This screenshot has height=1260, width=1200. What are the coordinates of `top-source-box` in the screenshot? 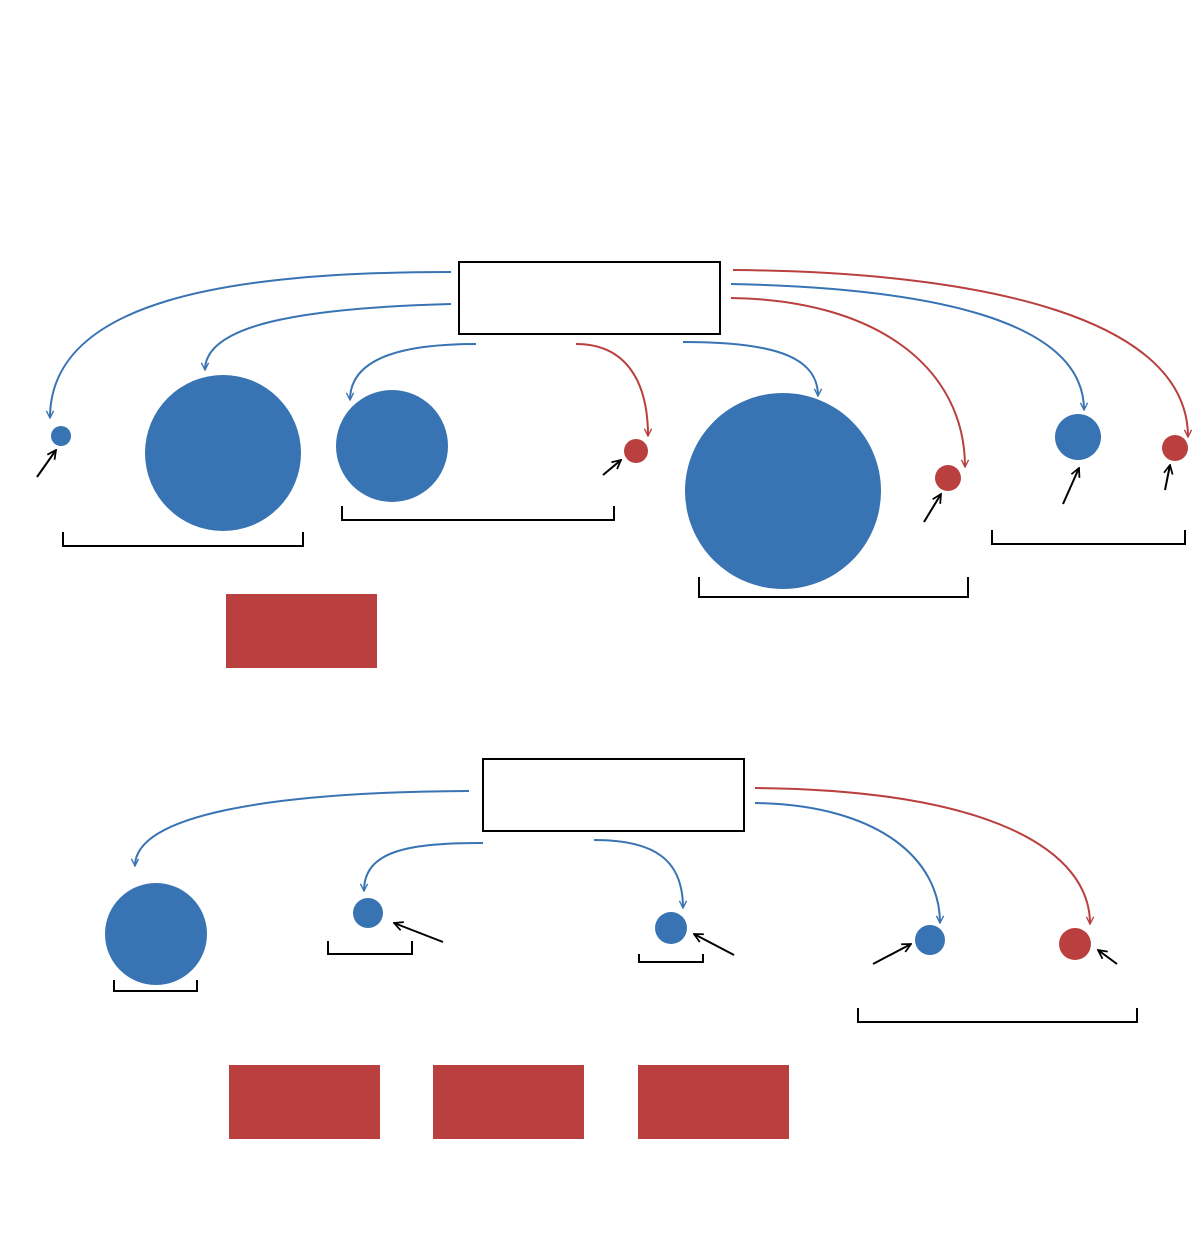 It's located at (589, 298).